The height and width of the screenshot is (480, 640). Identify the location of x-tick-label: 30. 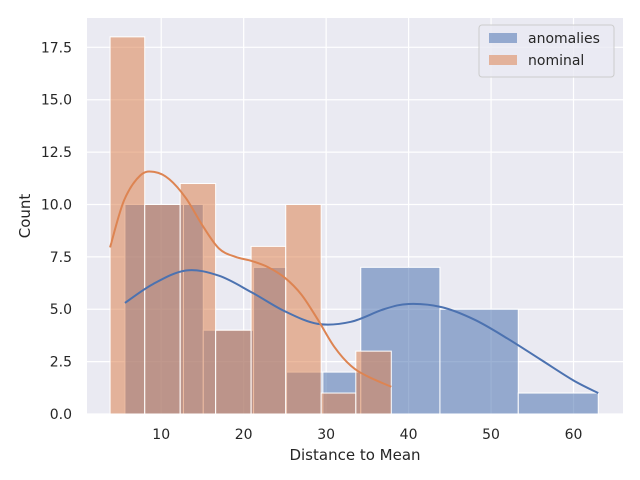
(326, 435).